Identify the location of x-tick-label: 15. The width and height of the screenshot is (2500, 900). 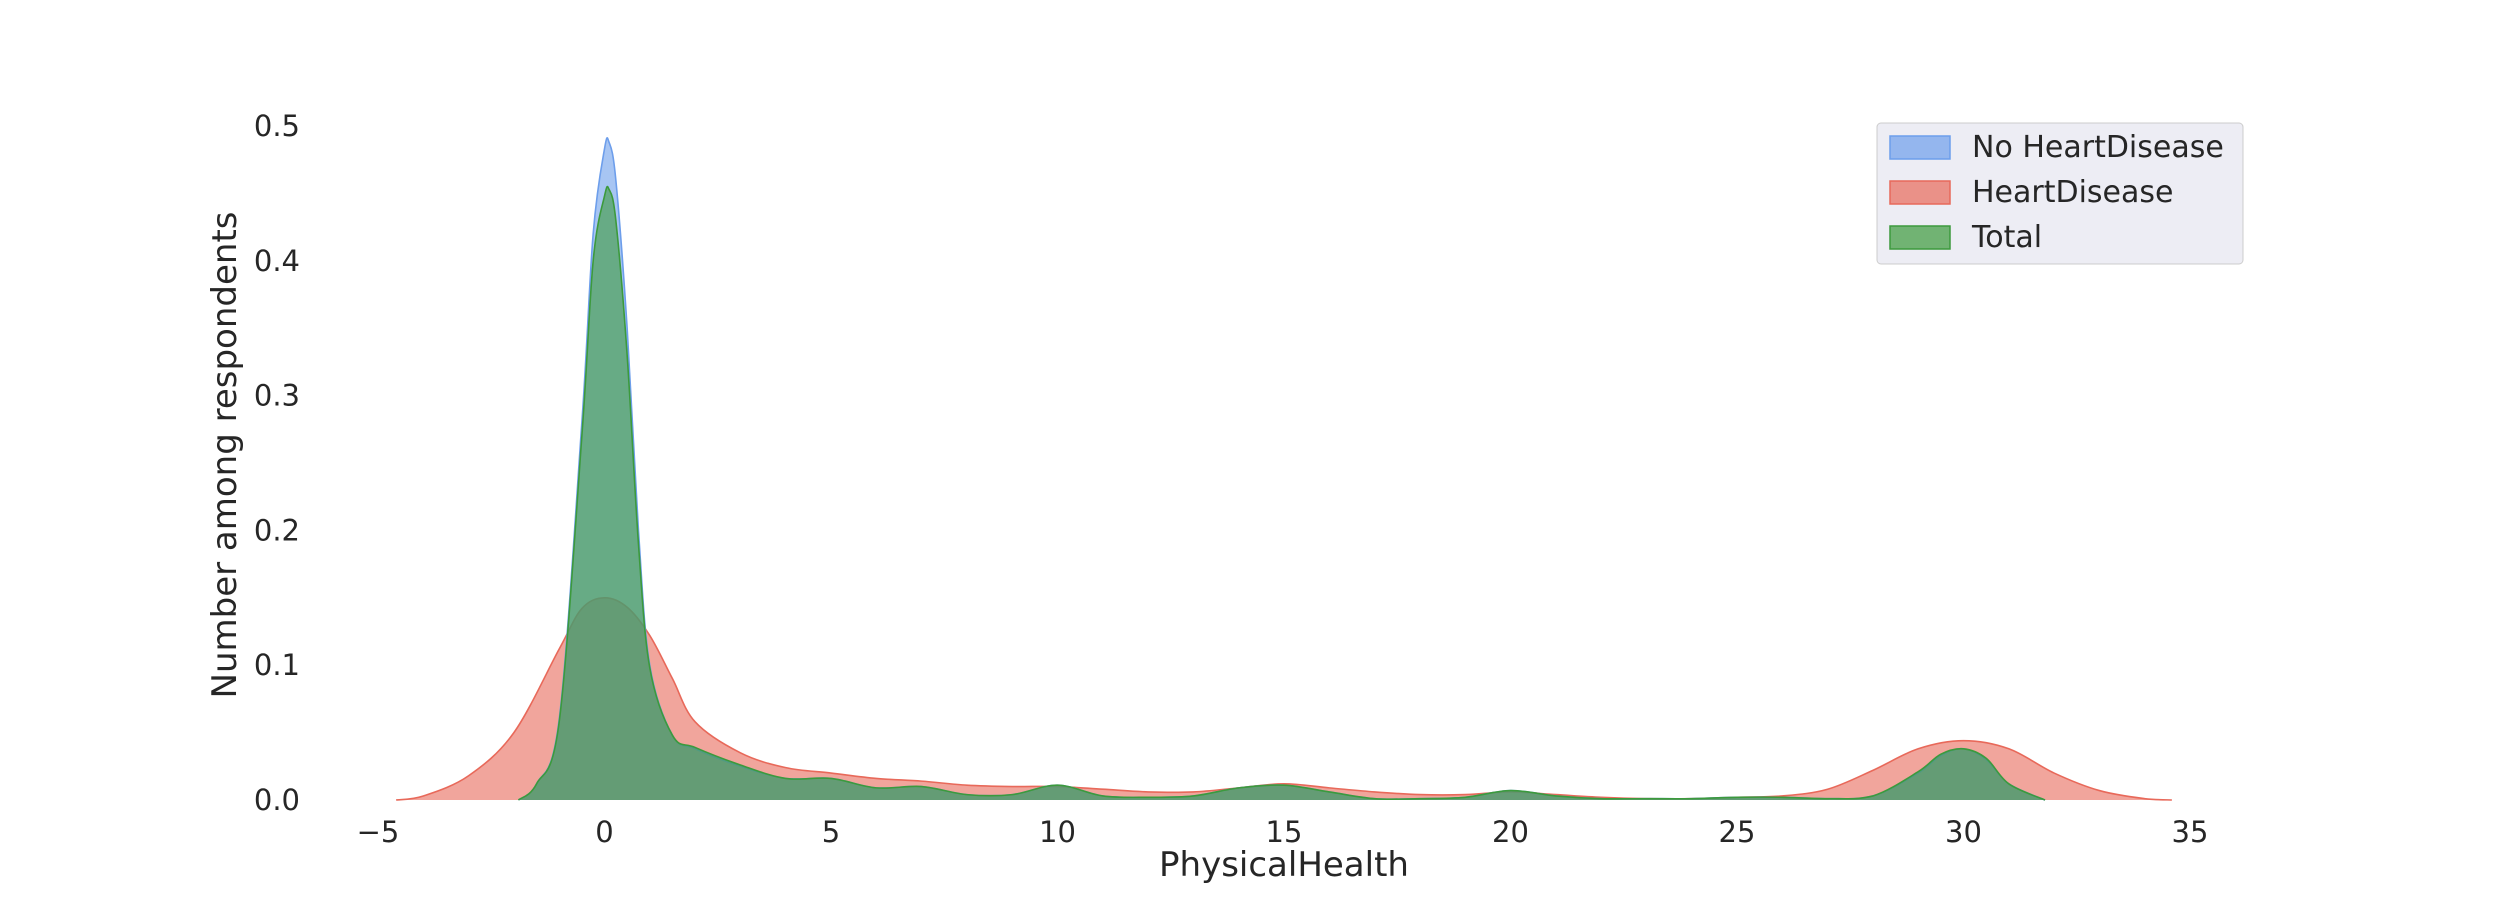
(1284, 832).